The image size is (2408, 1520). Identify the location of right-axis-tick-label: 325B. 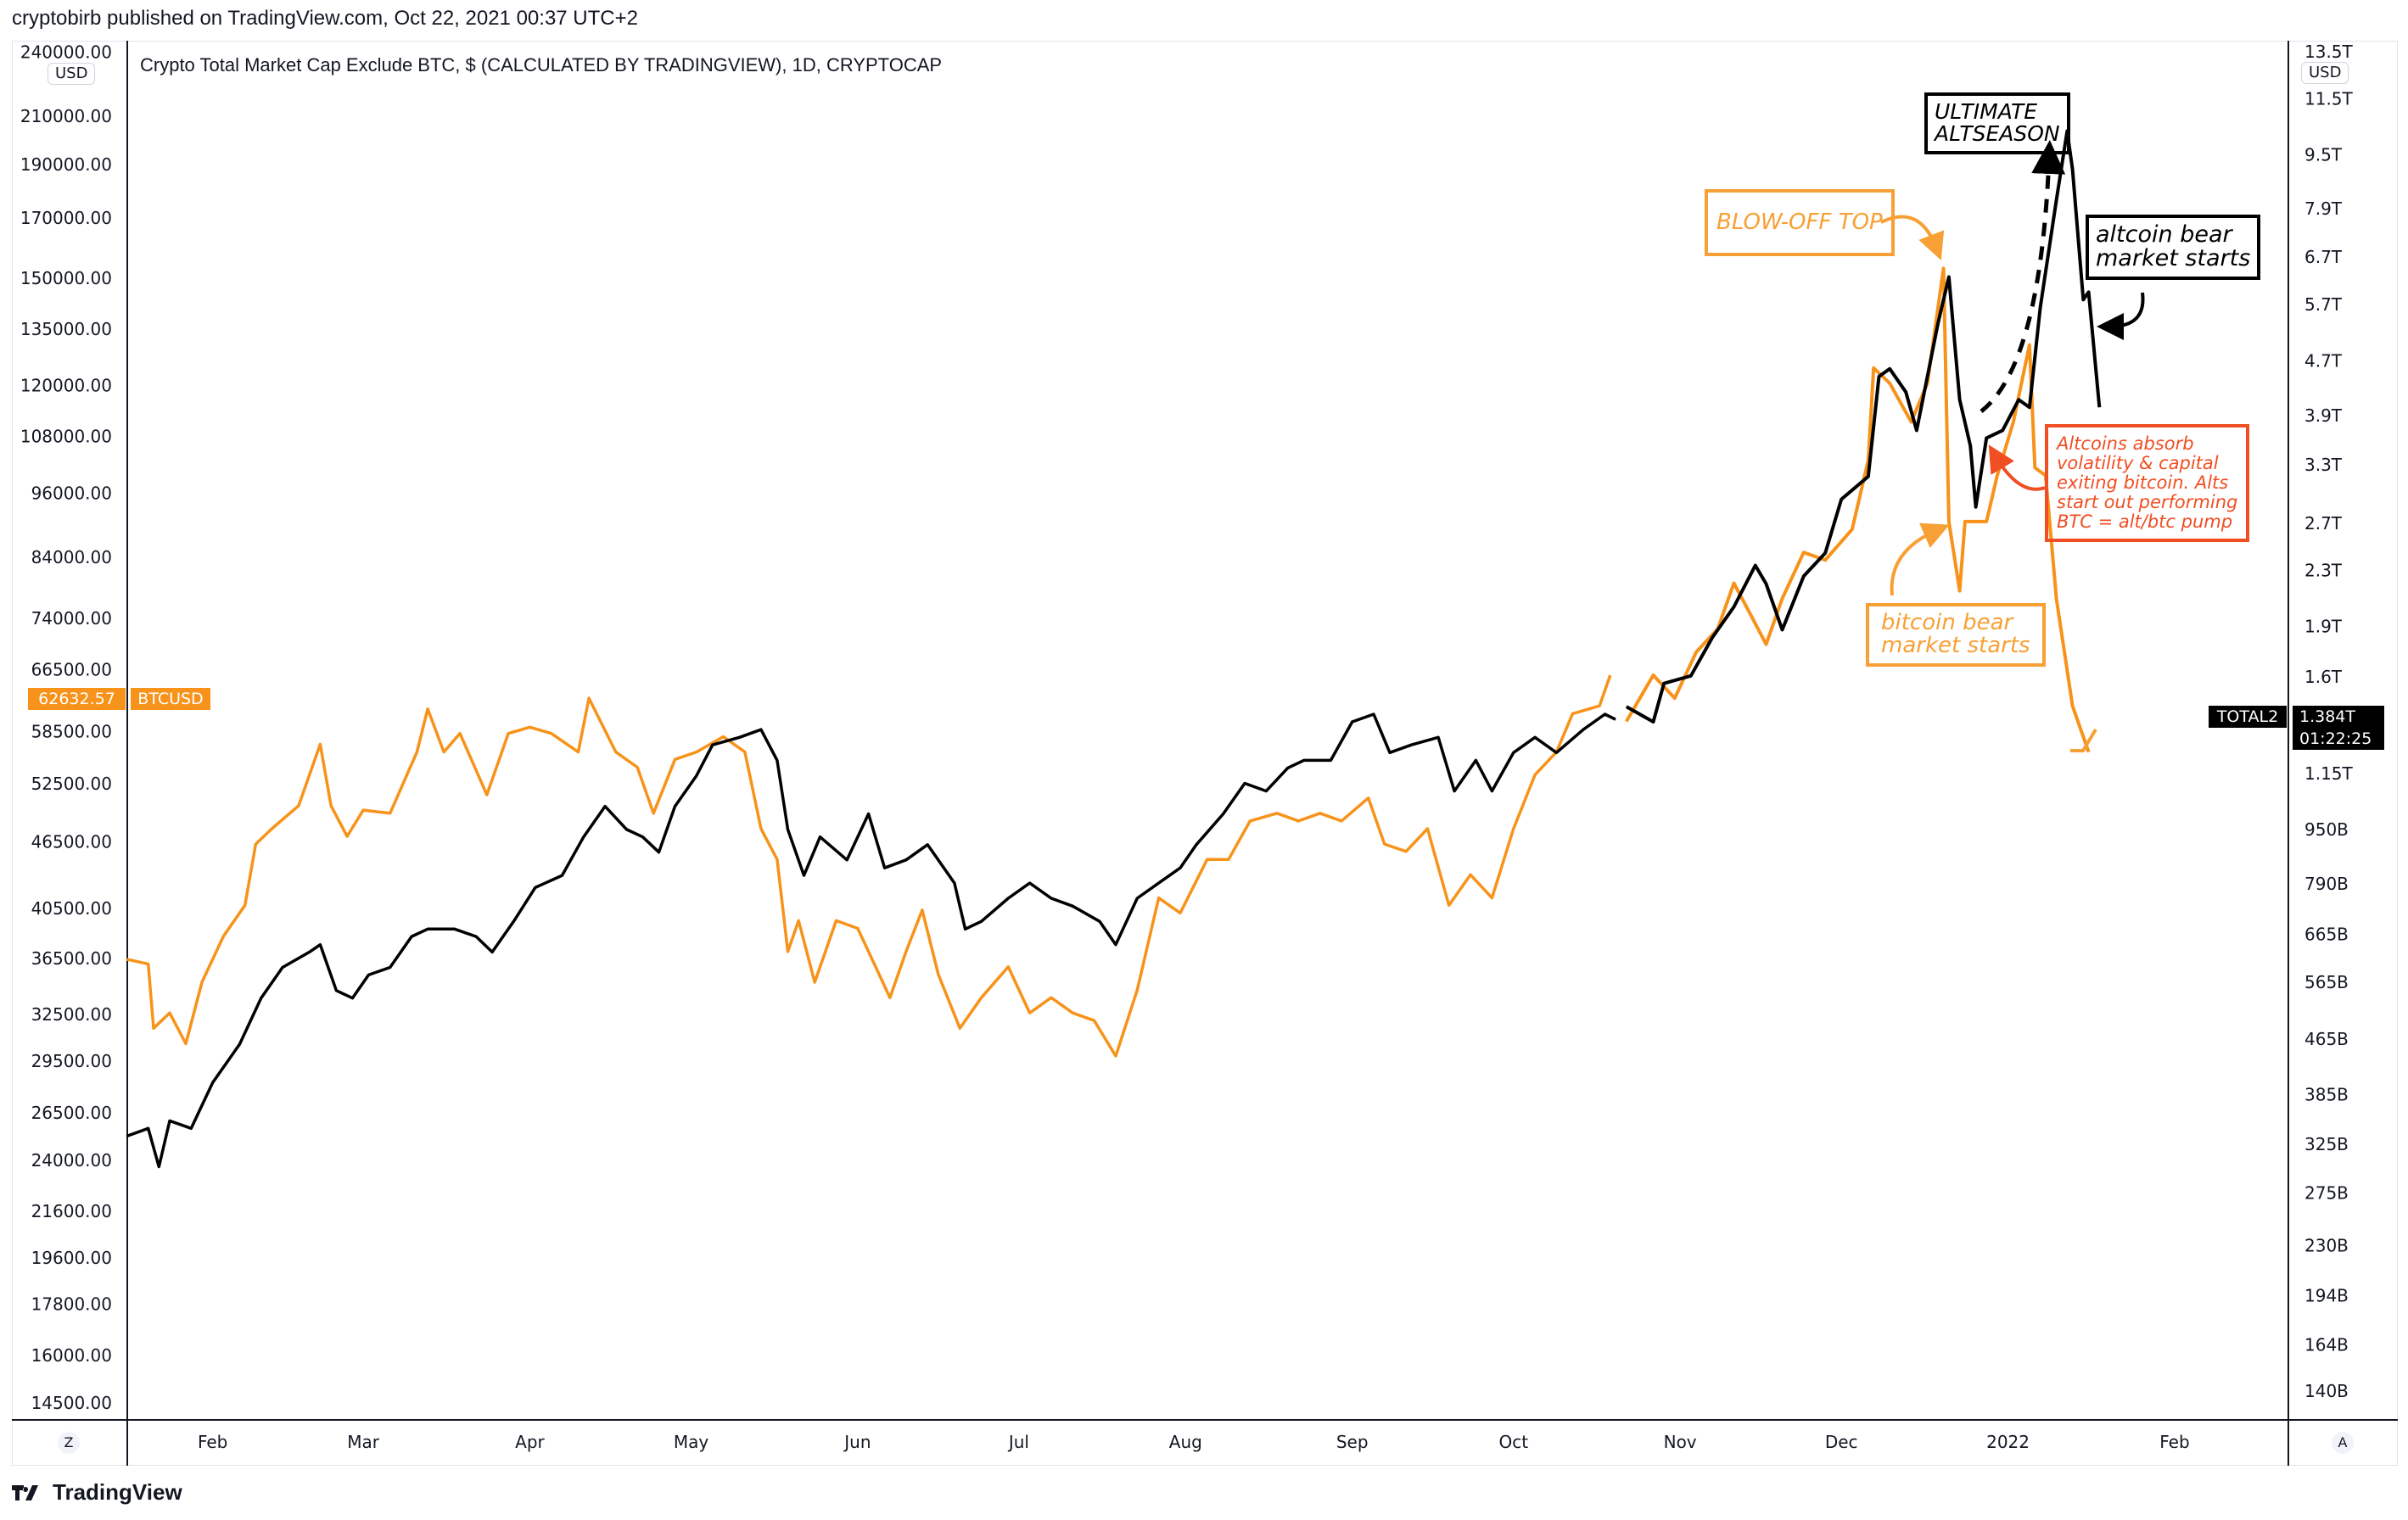
(2326, 1144).